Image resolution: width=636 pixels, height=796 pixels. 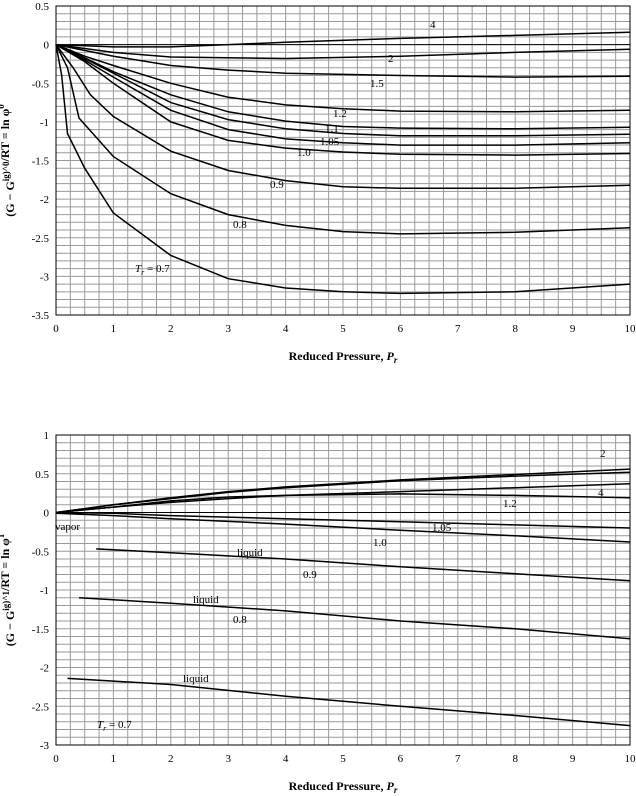 I want to click on y-tick-label: -3.5, so click(x=41, y=316).